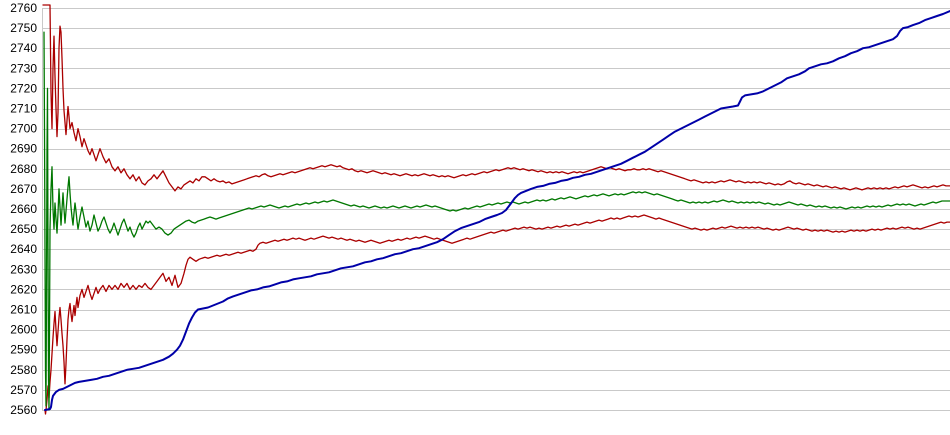  Describe the element at coordinates (23, 169) in the screenshot. I see `y-axis-label: 2680` at that location.